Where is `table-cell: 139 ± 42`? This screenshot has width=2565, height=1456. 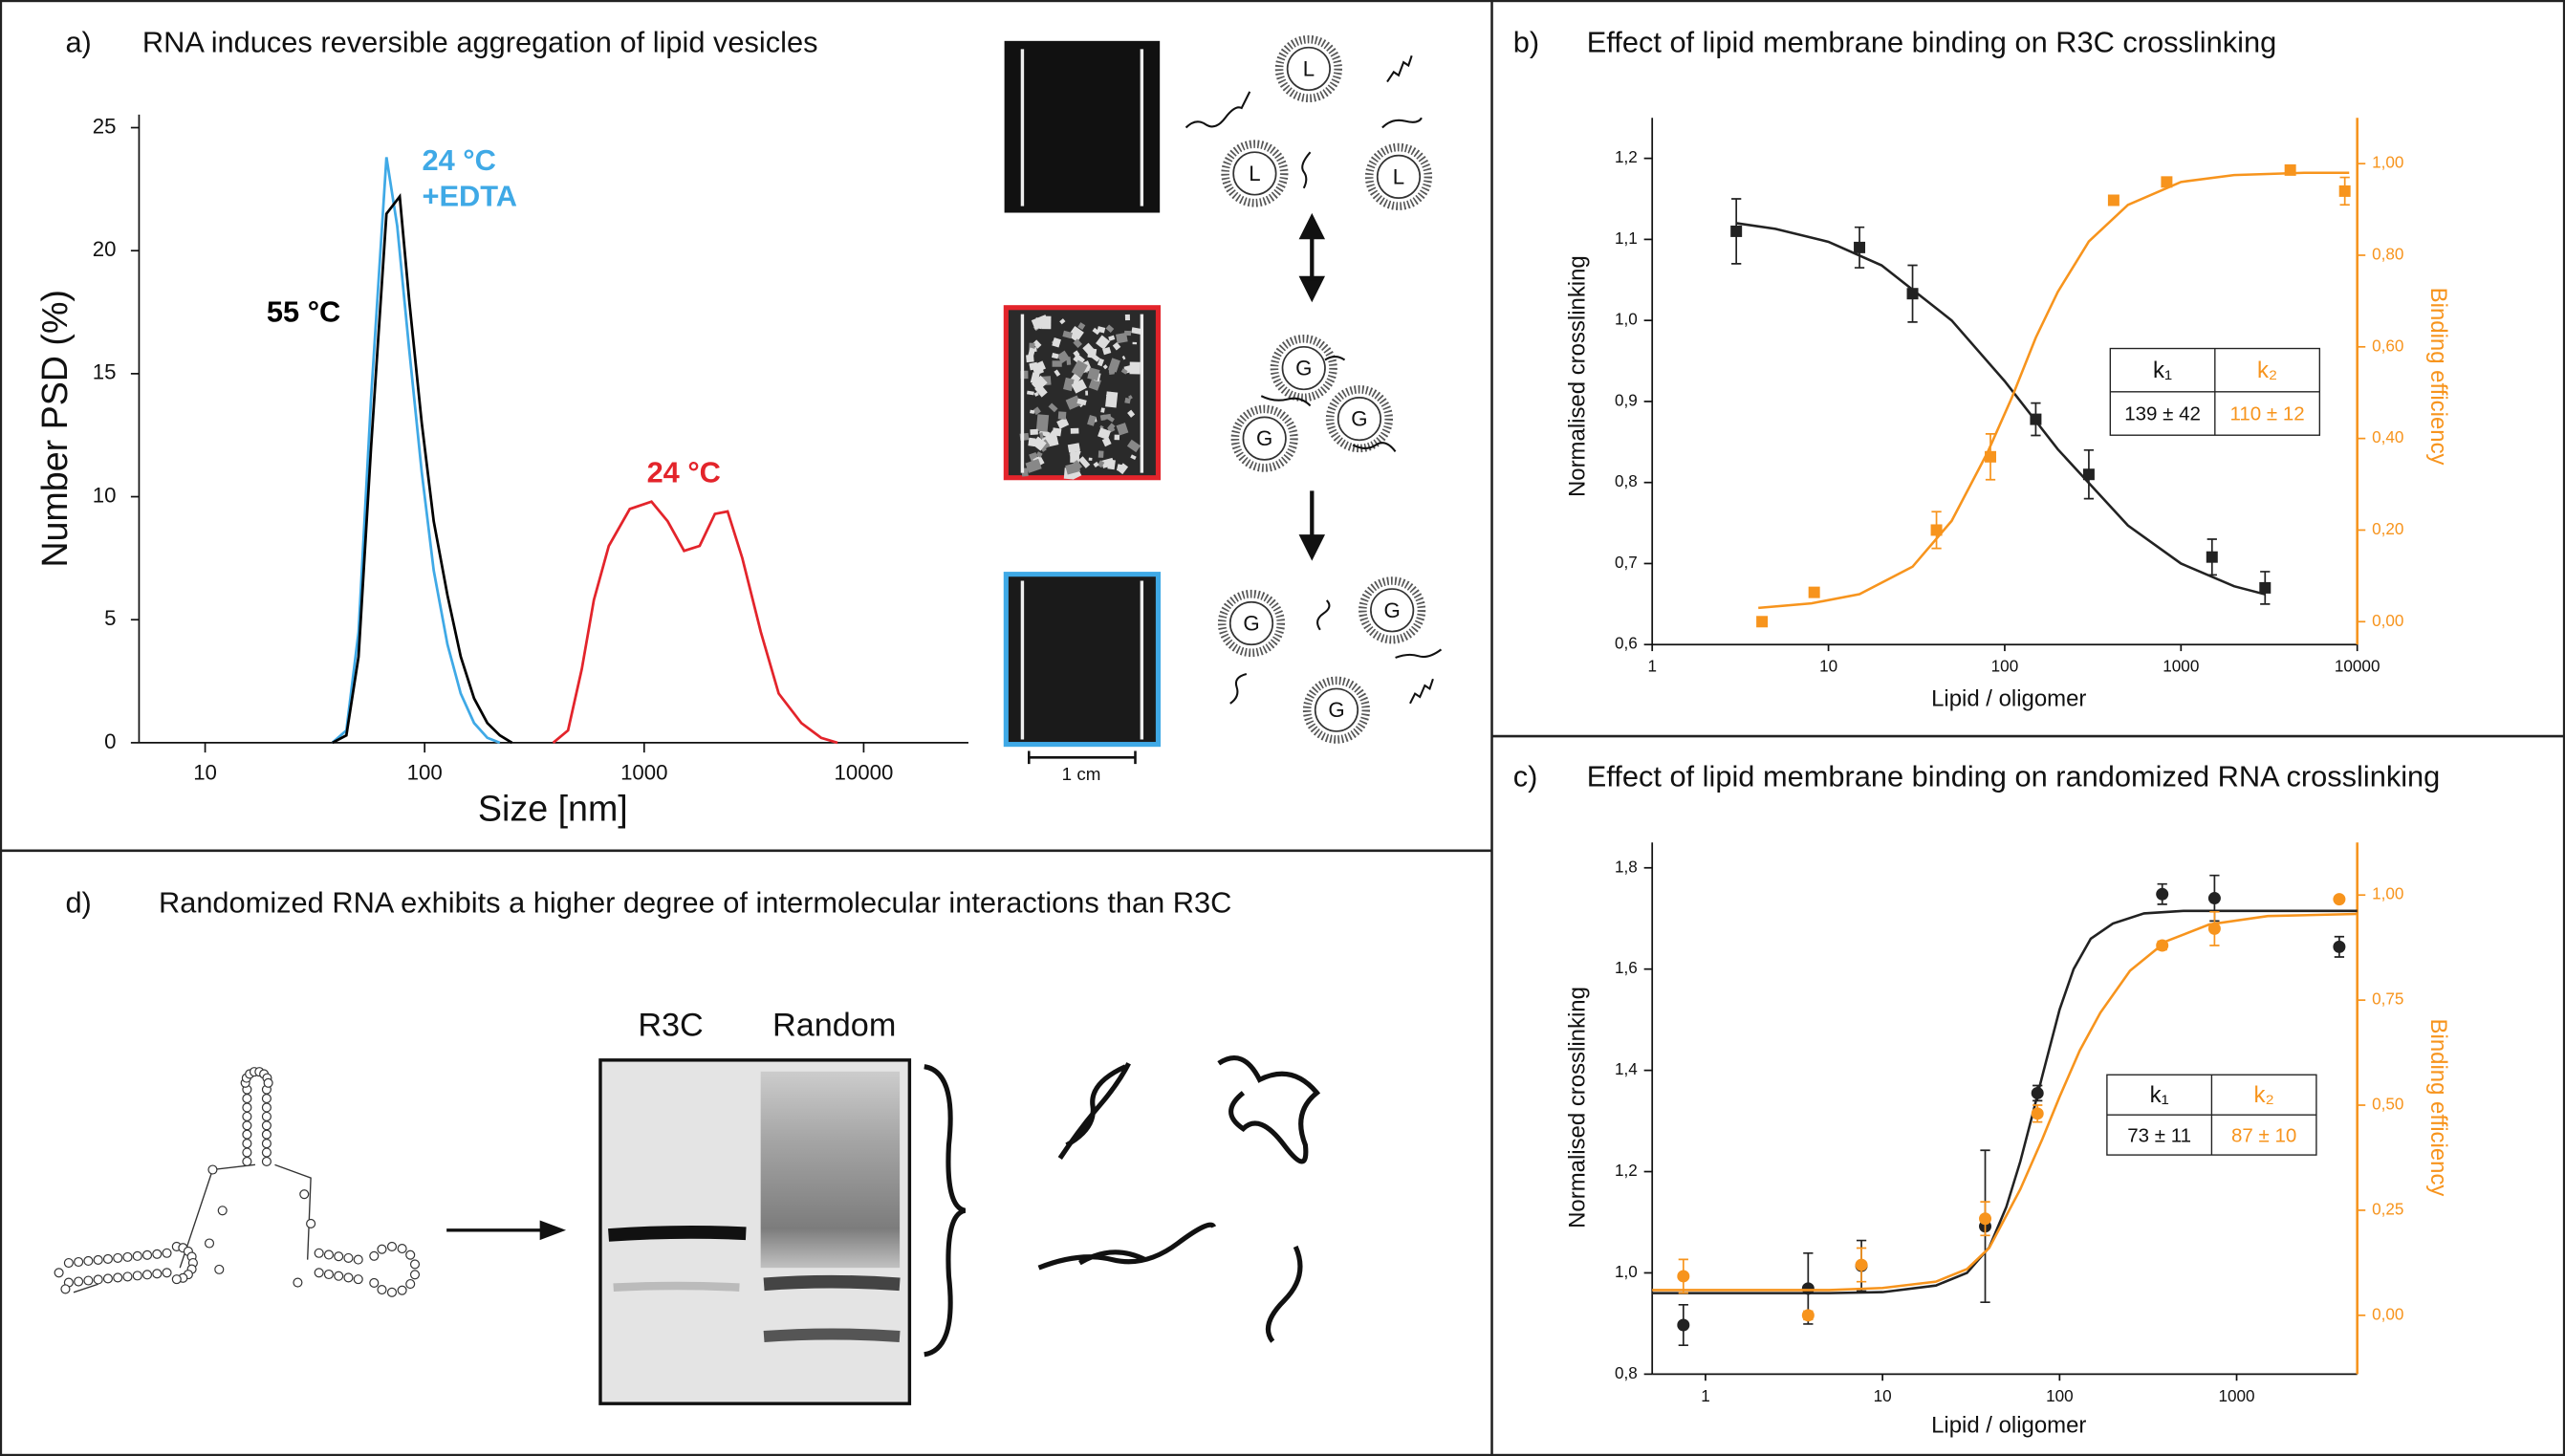 table-cell: 139 ± 42 is located at coordinates (2162, 414).